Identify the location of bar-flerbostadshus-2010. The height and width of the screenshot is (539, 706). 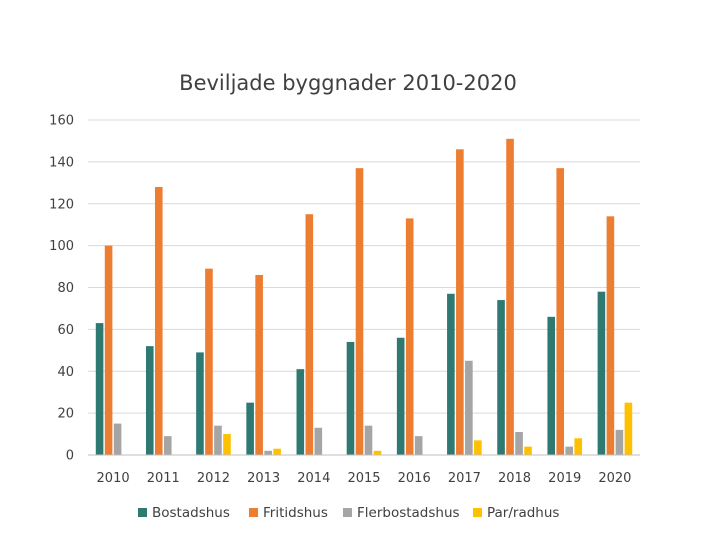
(117, 439).